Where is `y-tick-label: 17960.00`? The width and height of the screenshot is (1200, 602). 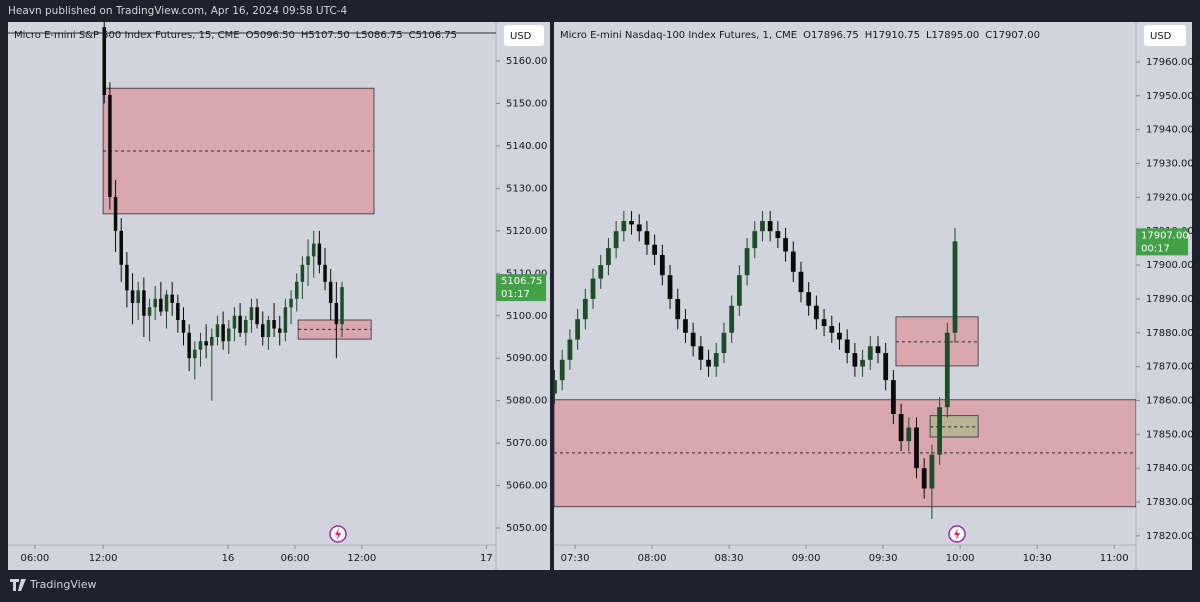 y-tick-label: 17960.00 is located at coordinates (1170, 62).